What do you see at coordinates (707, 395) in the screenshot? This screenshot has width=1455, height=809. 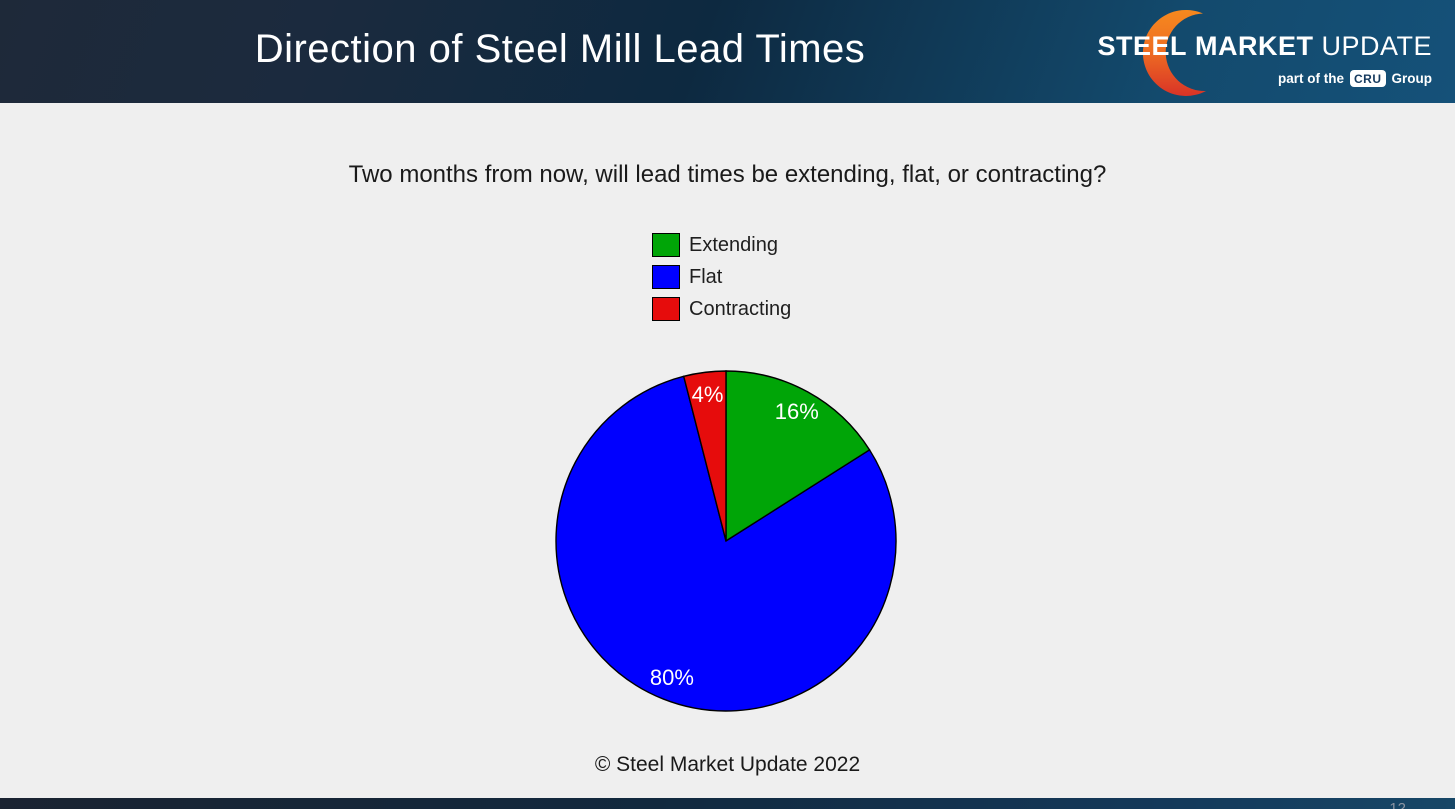 I see `pie-slice-label-contracting: 4%` at bounding box center [707, 395].